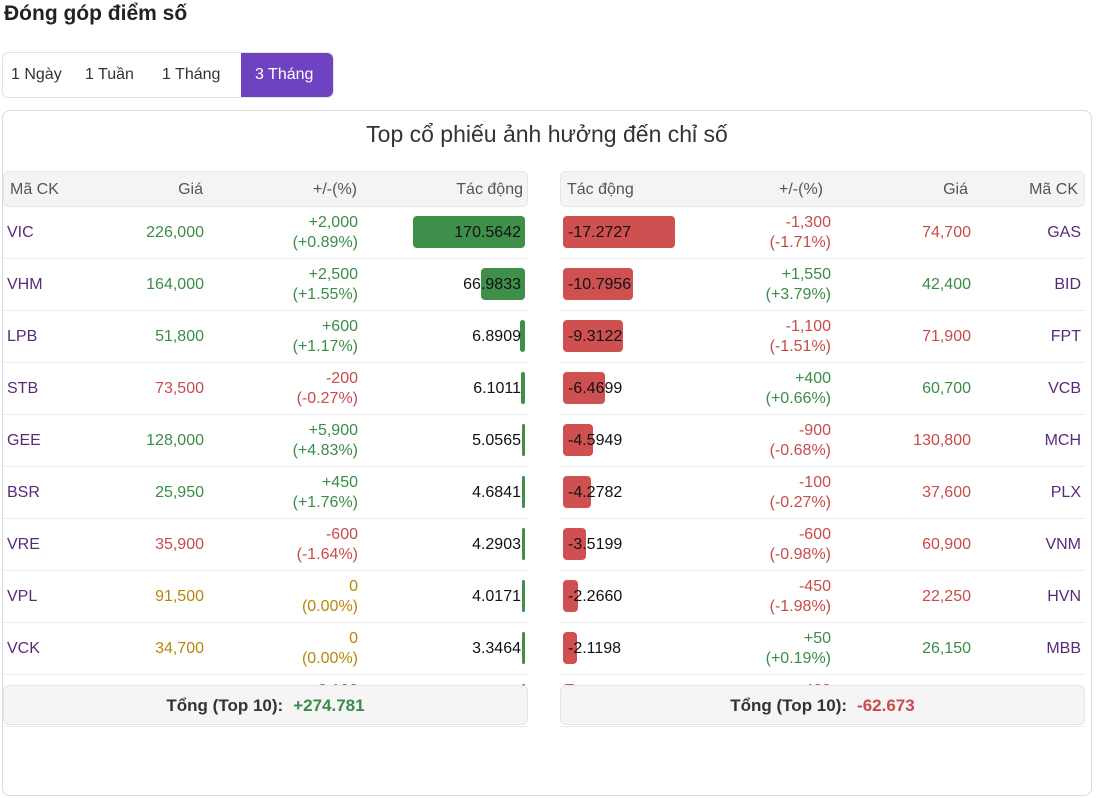  I want to click on change-value: -600, so click(814, 534).